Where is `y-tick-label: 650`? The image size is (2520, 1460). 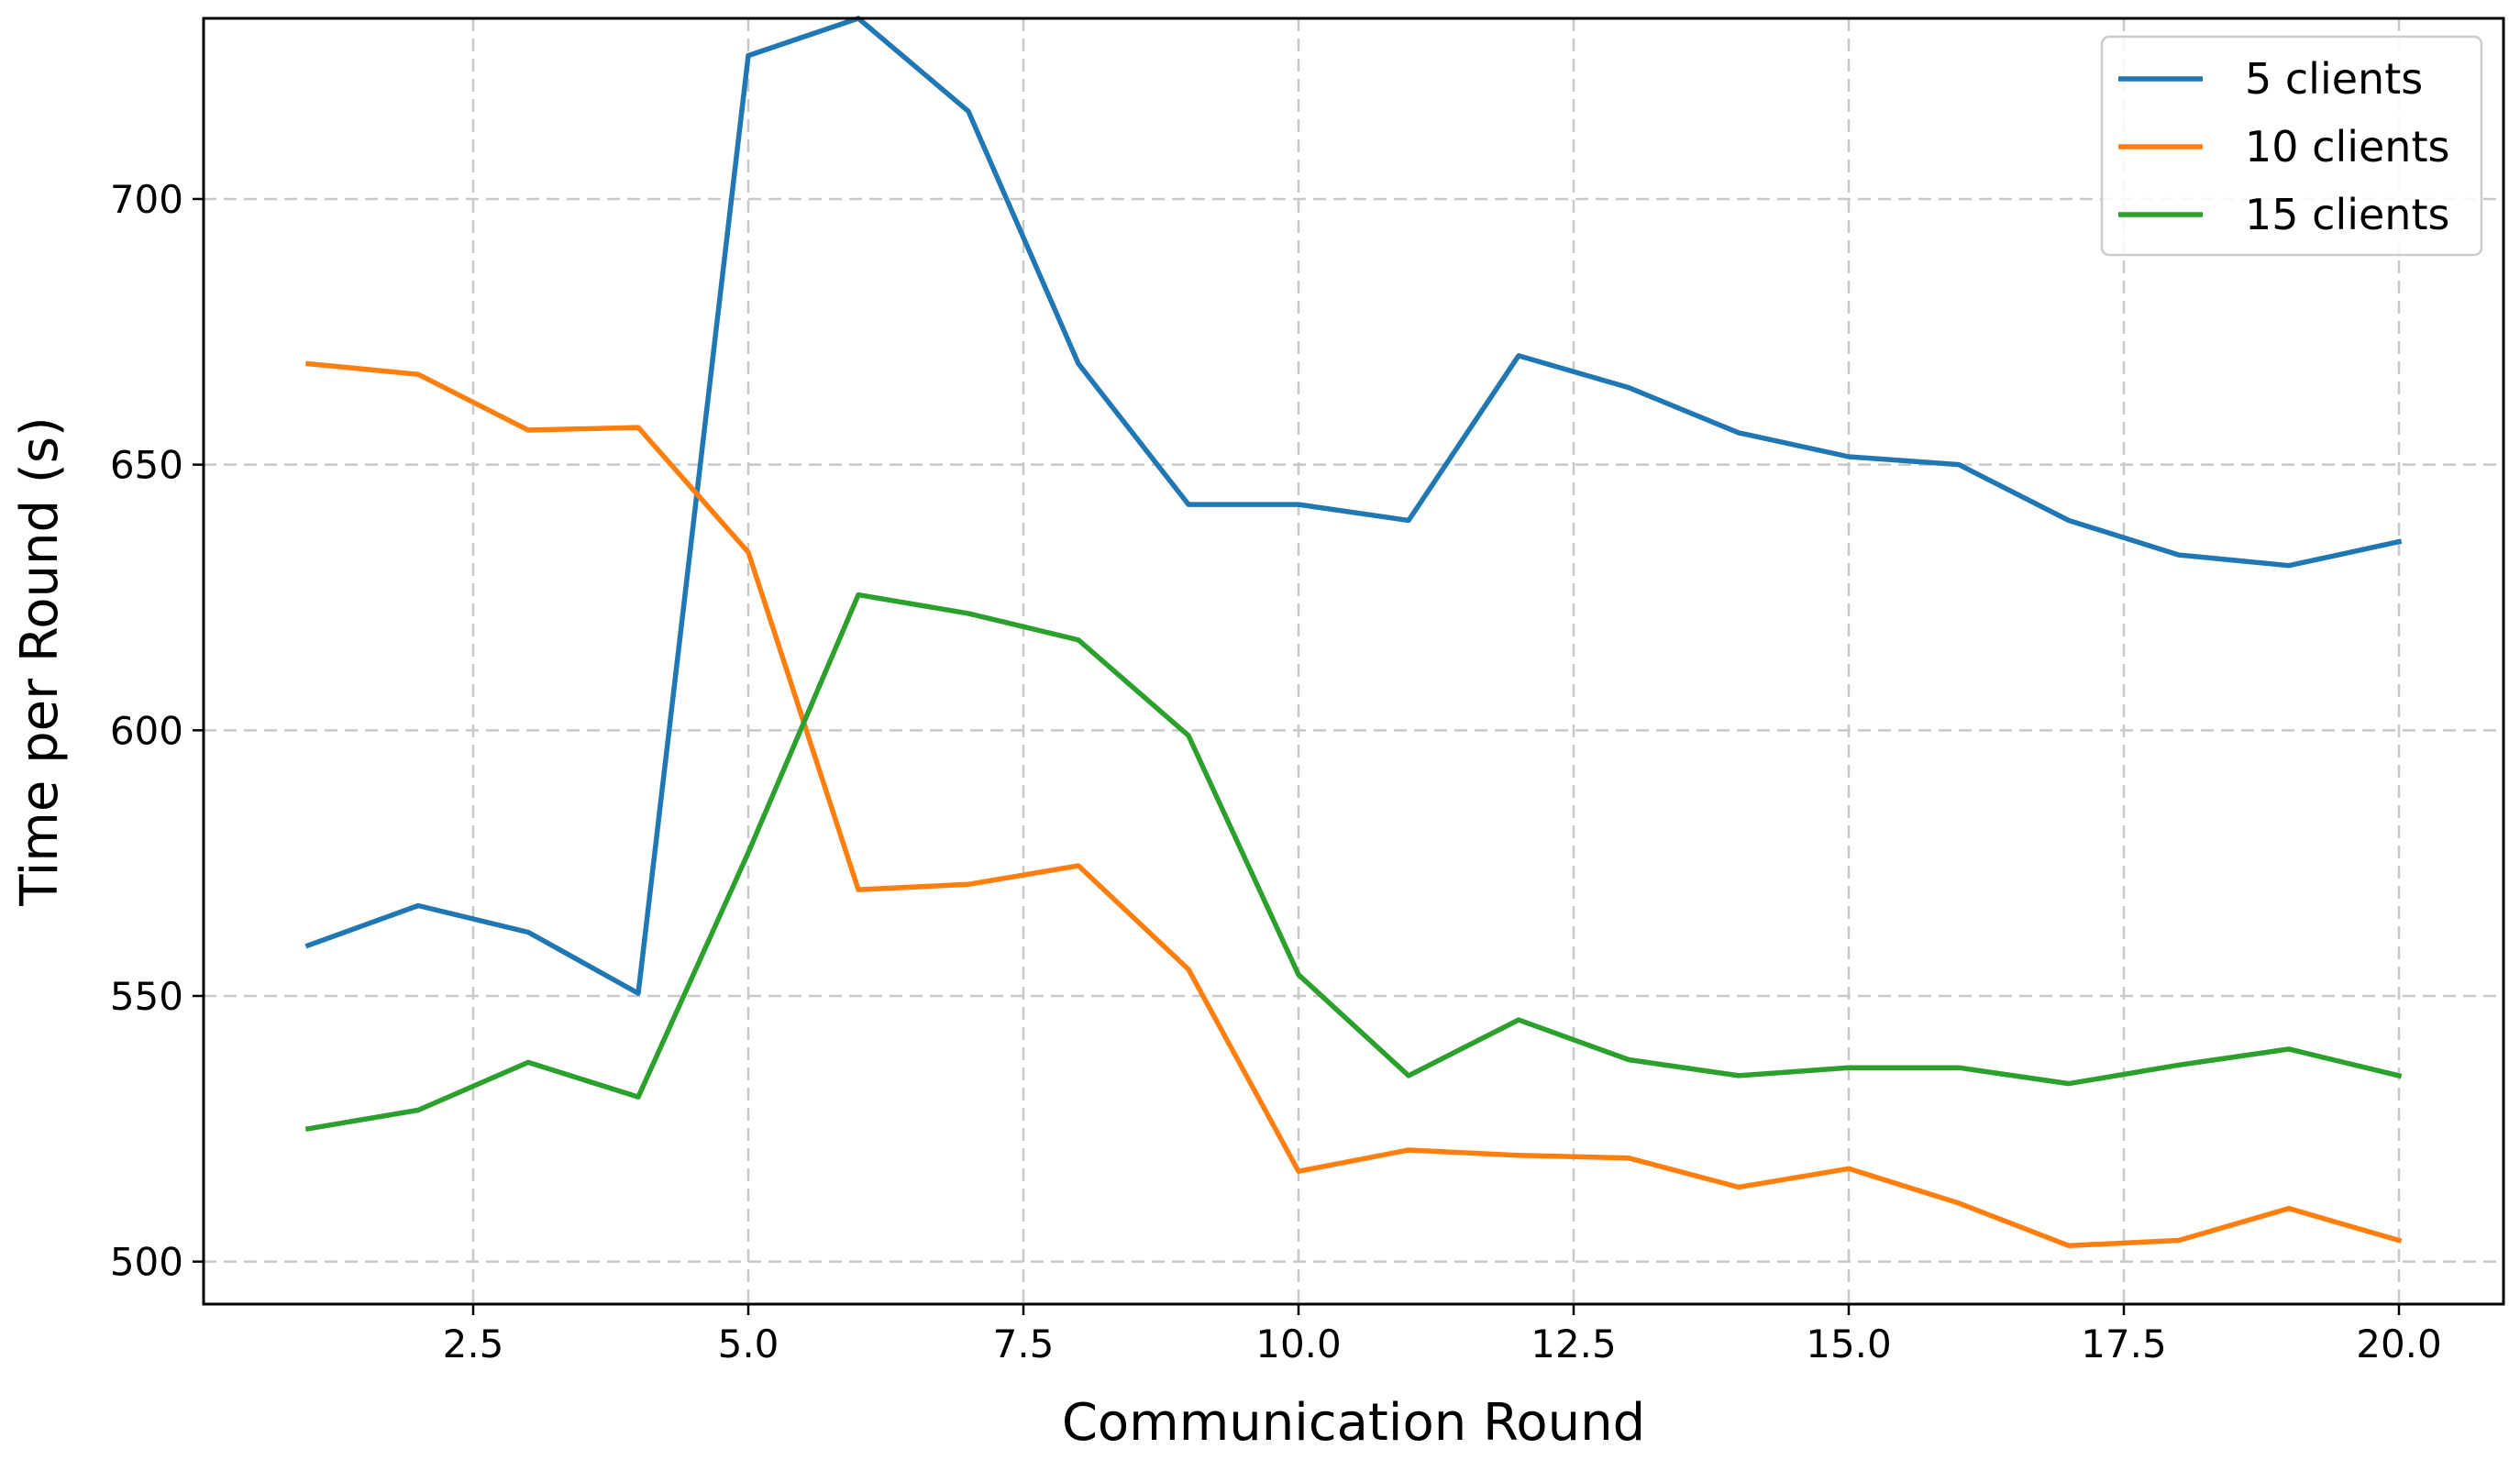 y-tick-label: 650 is located at coordinates (146, 465).